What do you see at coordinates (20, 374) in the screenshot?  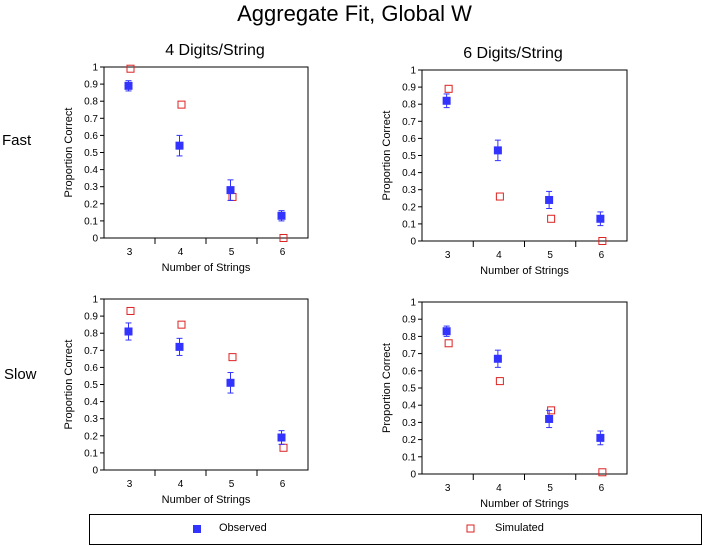 I see `row-label-slow: Slow` at bounding box center [20, 374].